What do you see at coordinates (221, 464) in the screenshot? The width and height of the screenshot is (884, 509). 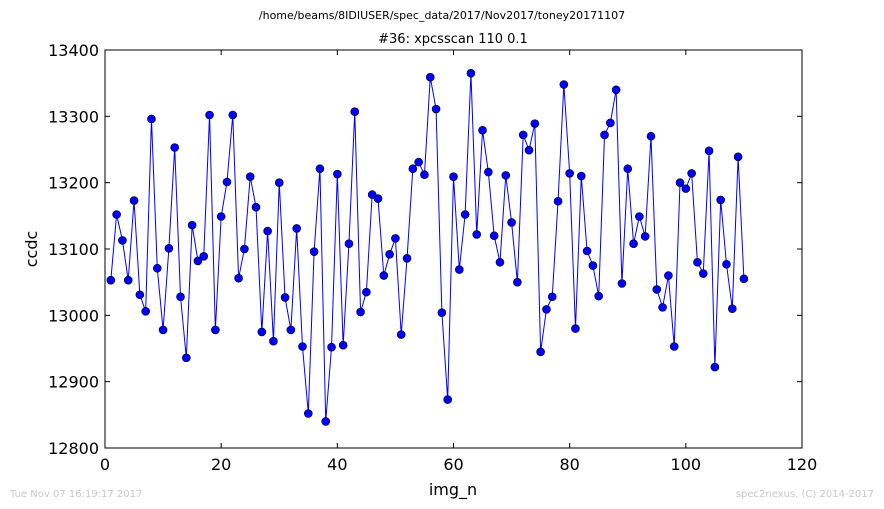 I see `x-tick-label: 20` at bounding box center [221, 464].